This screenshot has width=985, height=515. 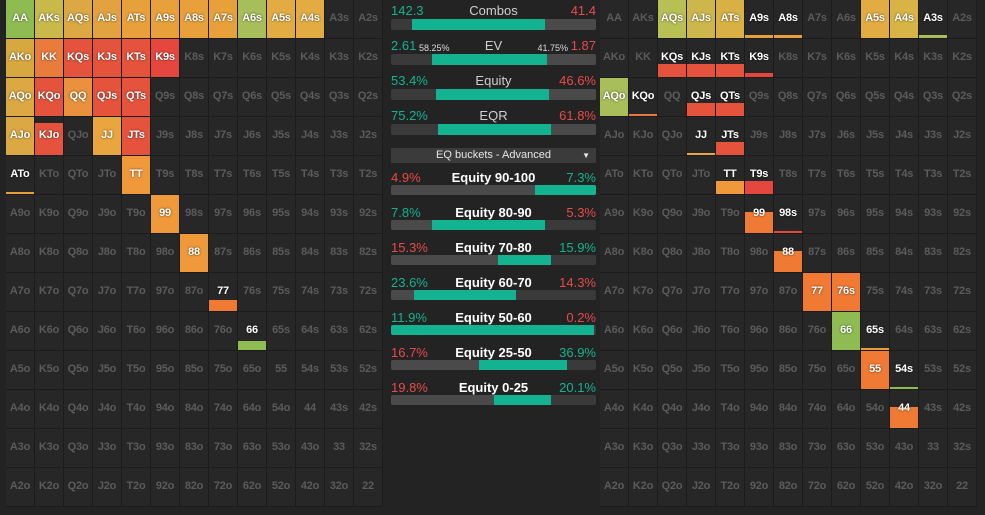 I want to click on hand-cell-K3o: K3o, so click(x=49, y=448).